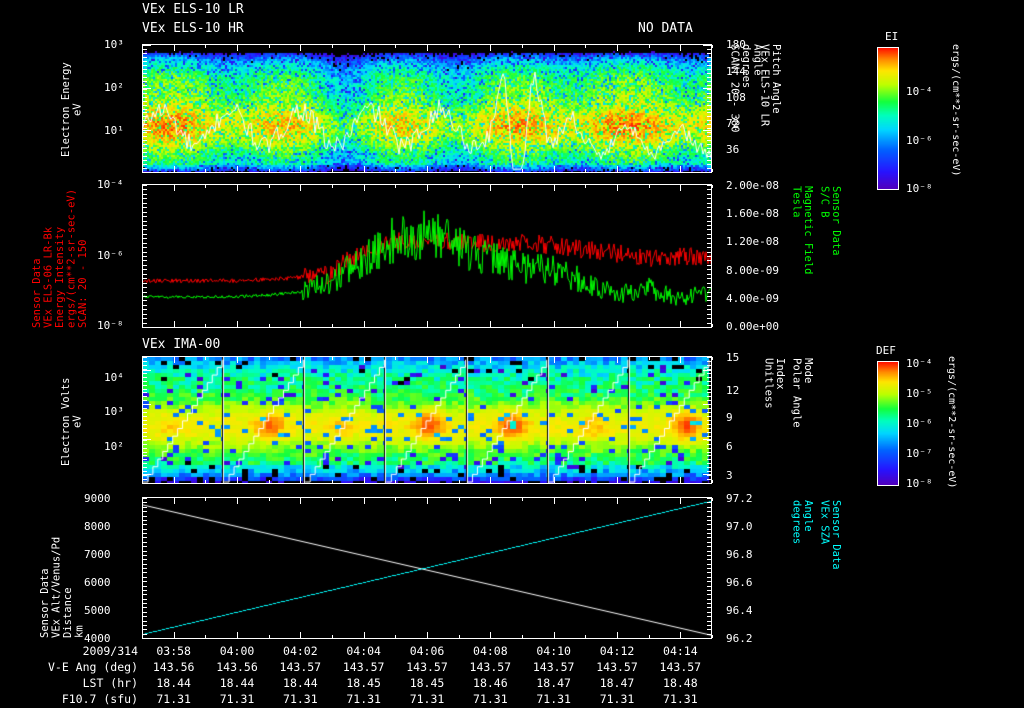 The image size is (1024, 708). Describe the element at coordinates (114, 87) in the screenshot. I see `panel1-ytick-1: 10²` at that location.